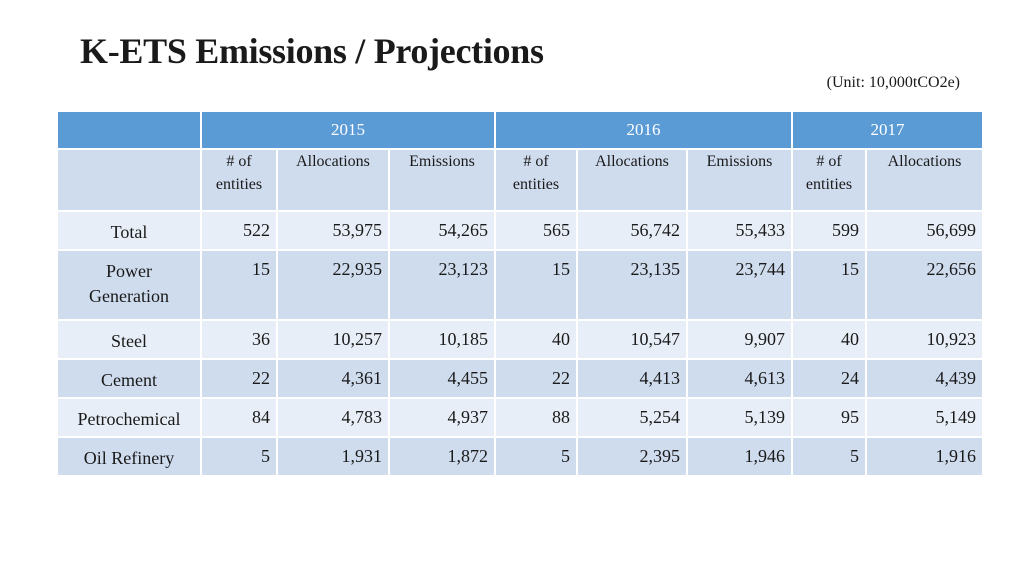 This screenshot has height=576, width=1024. I want to click on table-cell: 1,872, so click(442, 456).